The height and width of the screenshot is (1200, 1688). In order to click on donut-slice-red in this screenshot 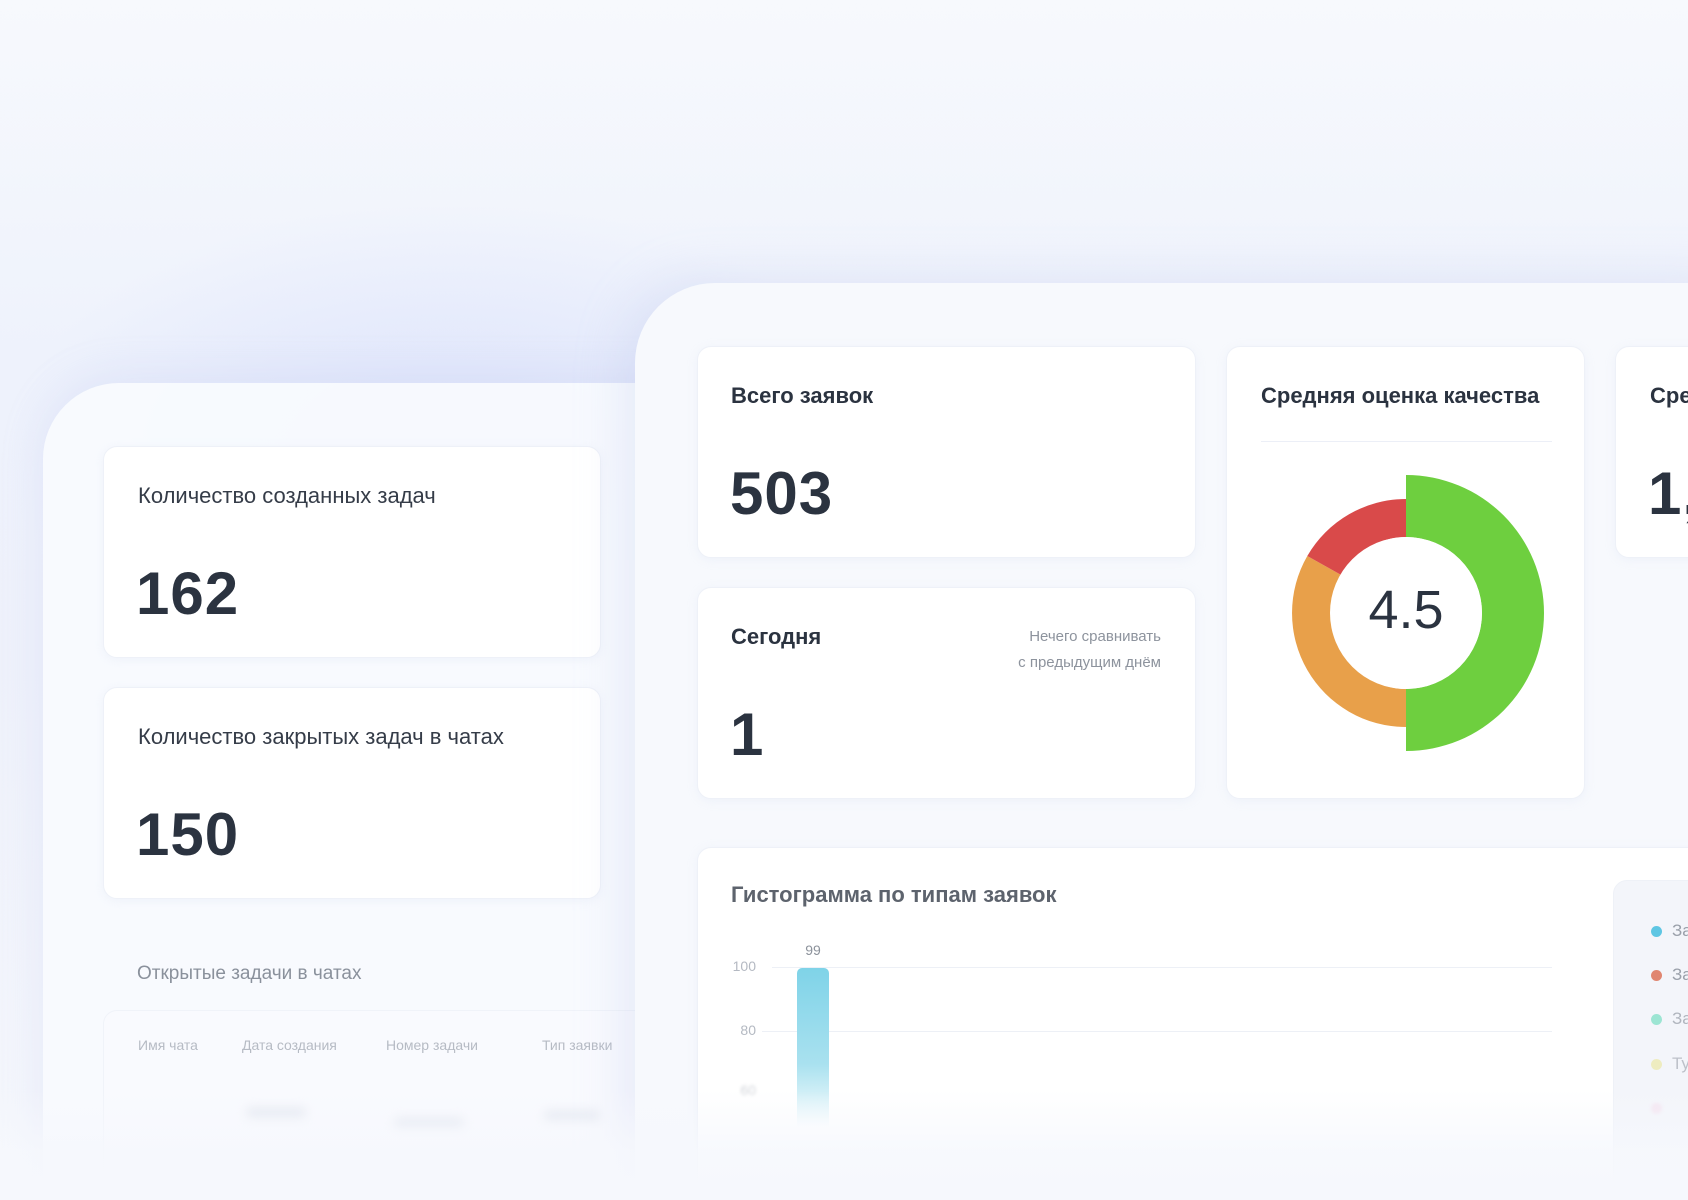, I will do `click(1356, 537)`.